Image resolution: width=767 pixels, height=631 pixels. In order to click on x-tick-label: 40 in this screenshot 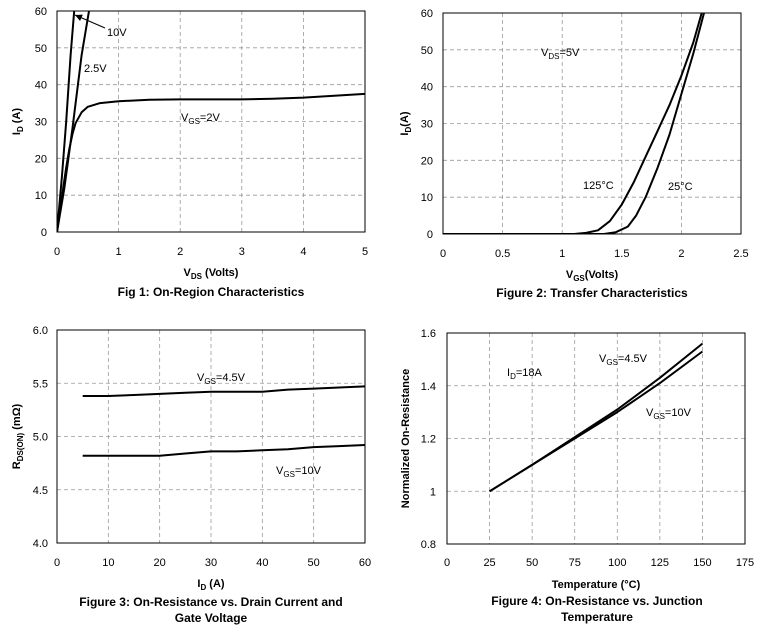, I will do `click(262, 563)`.